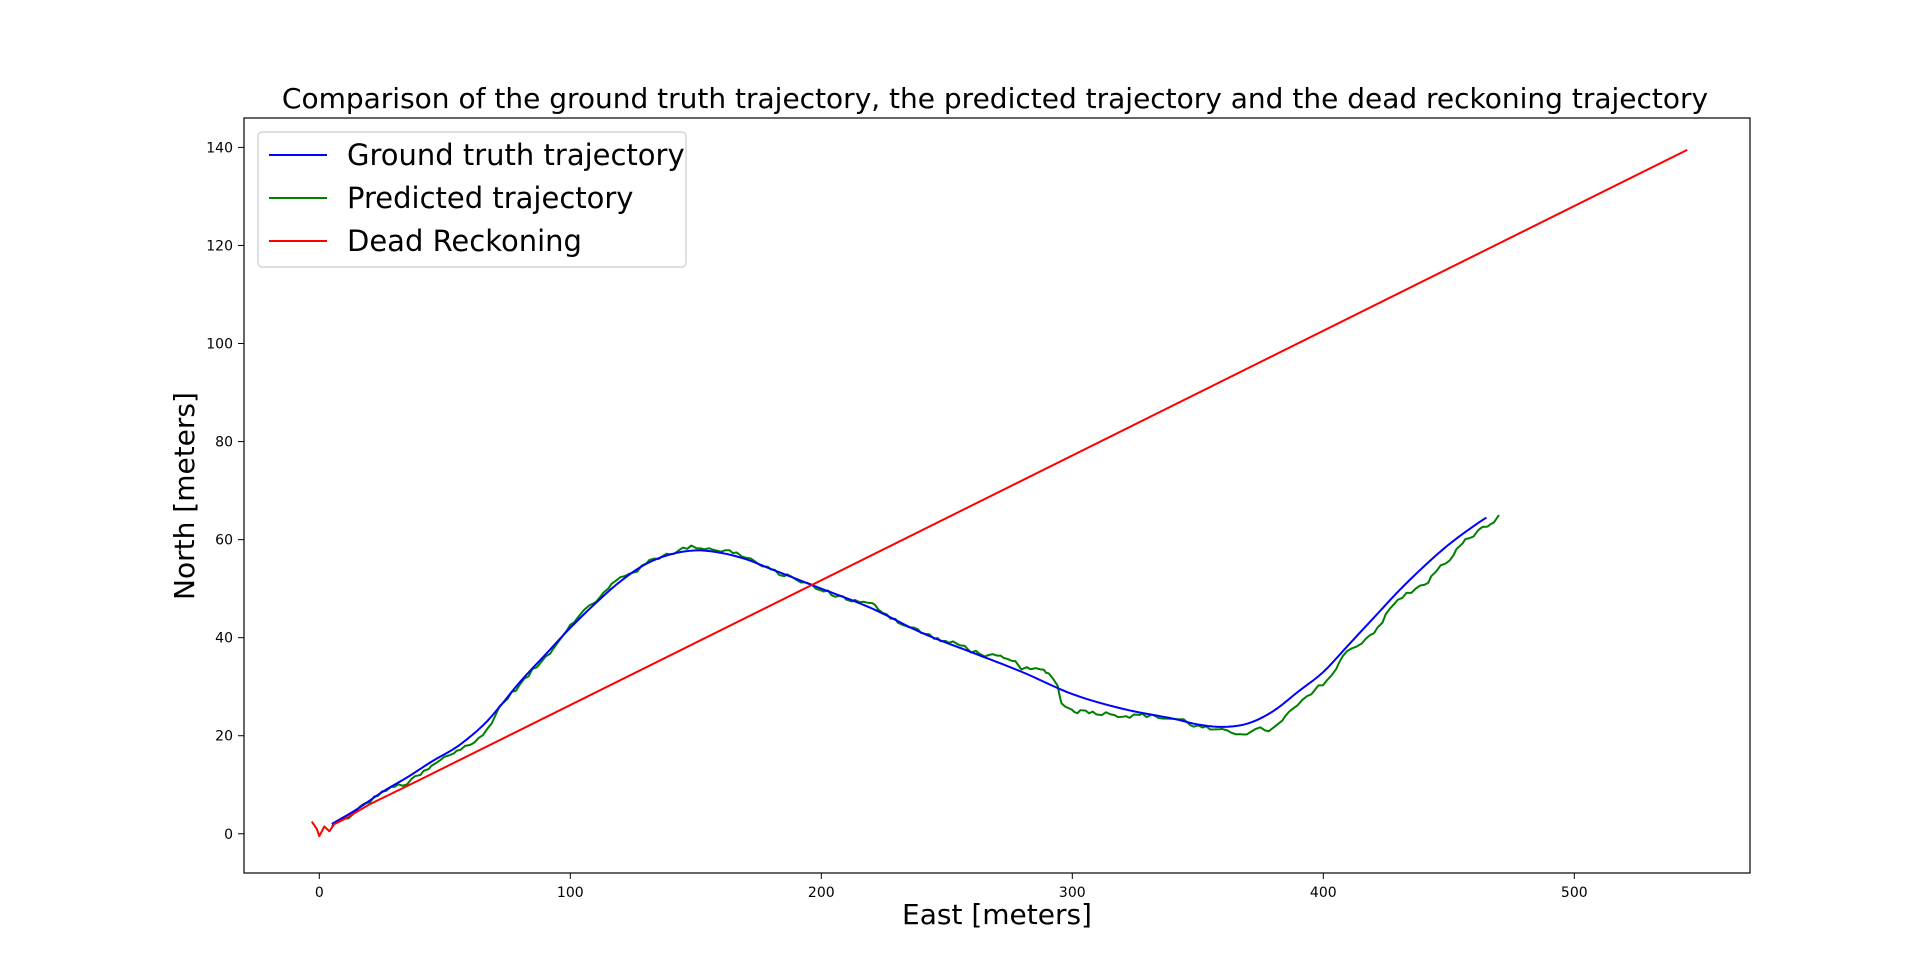 This screenshot has width=1920, height=967. What do you see at coordinates (224, 639) in the screenshot?
I see `y-tick-label: 40` at bounding box center [224, 639].